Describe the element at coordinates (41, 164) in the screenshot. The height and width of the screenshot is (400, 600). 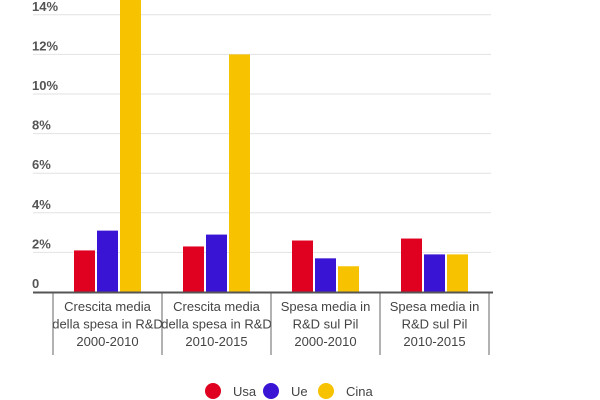
I see `y-tick-label: 6%` at that location.